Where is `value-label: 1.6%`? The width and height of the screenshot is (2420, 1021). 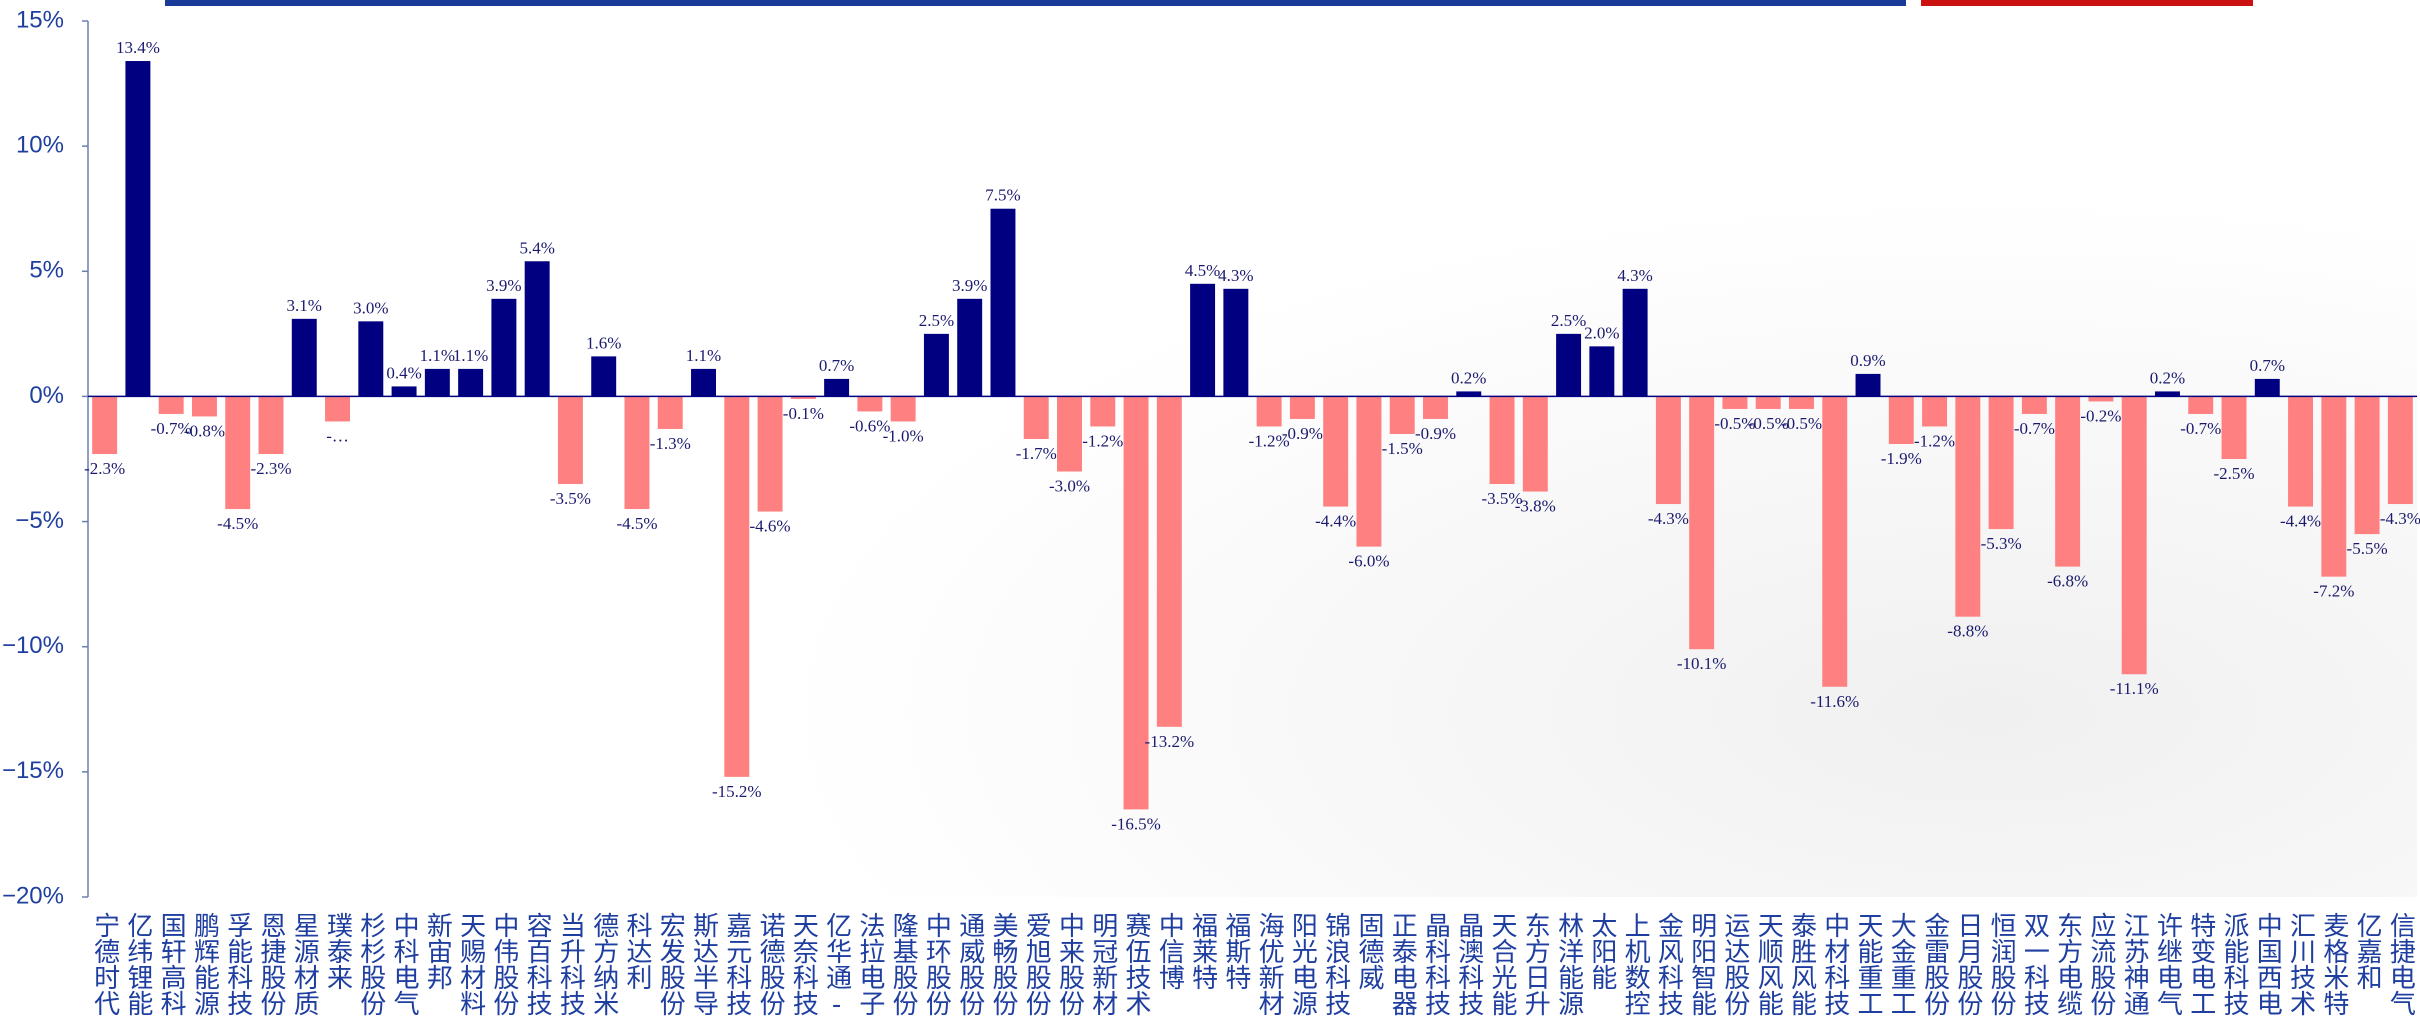
value-label: 1.6% is located at coordinates (603, 342).